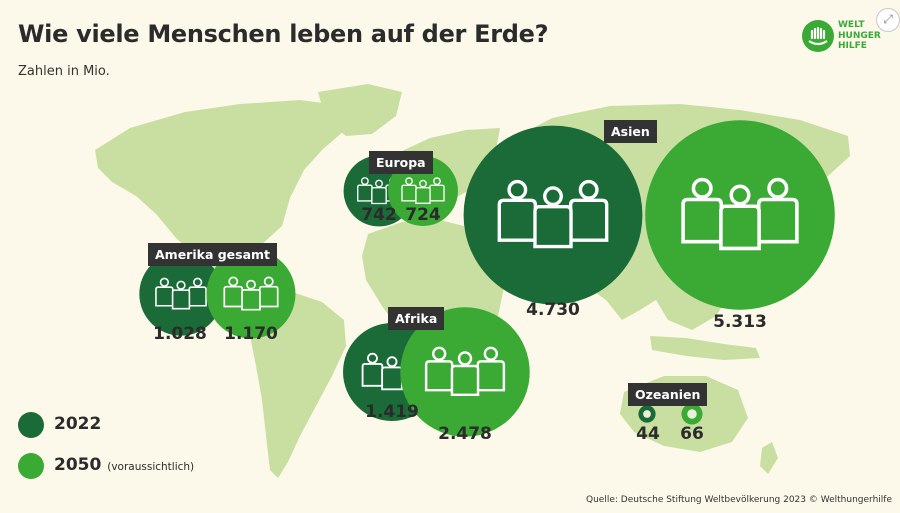 This screenshot has width=900, height=513. I want to click on logo-wordmark: WELT HUNGER HILFE, so click(859, 35).